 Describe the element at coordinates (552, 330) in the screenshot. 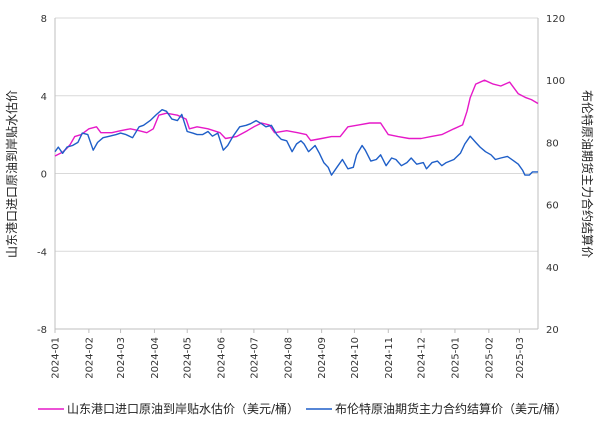

I see `right-tick-label: 20` at that location.